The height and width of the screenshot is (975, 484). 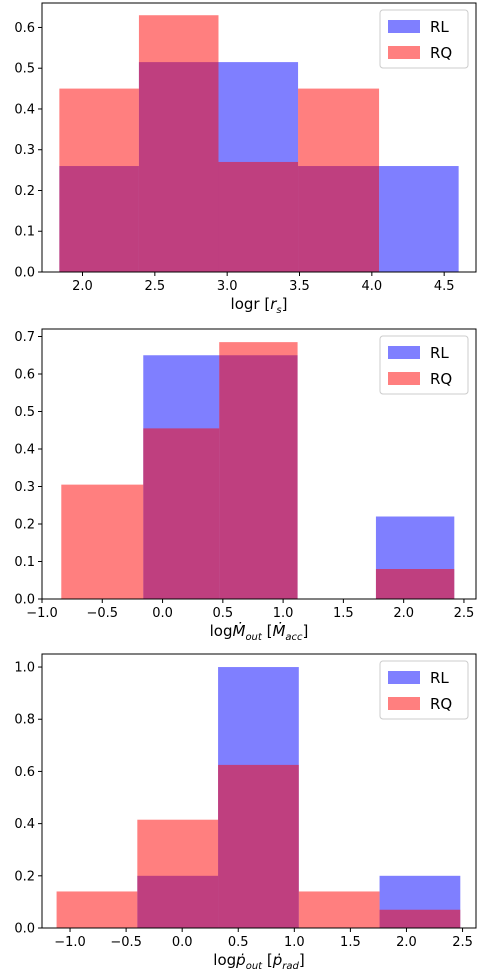 I want to click on x-axis-label: logr [rs], so click(x=259, y=305).